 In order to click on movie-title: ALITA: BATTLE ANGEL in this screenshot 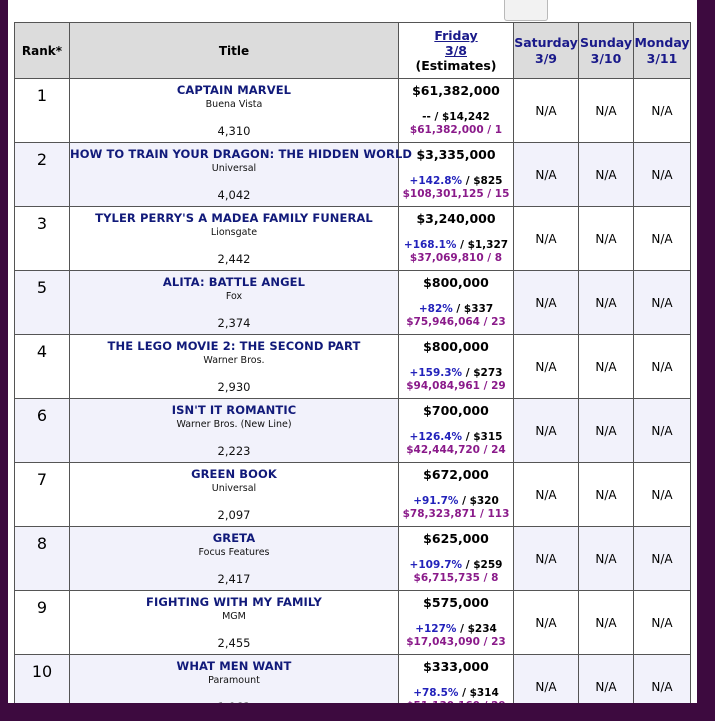, I will do `click(234, 282)`.